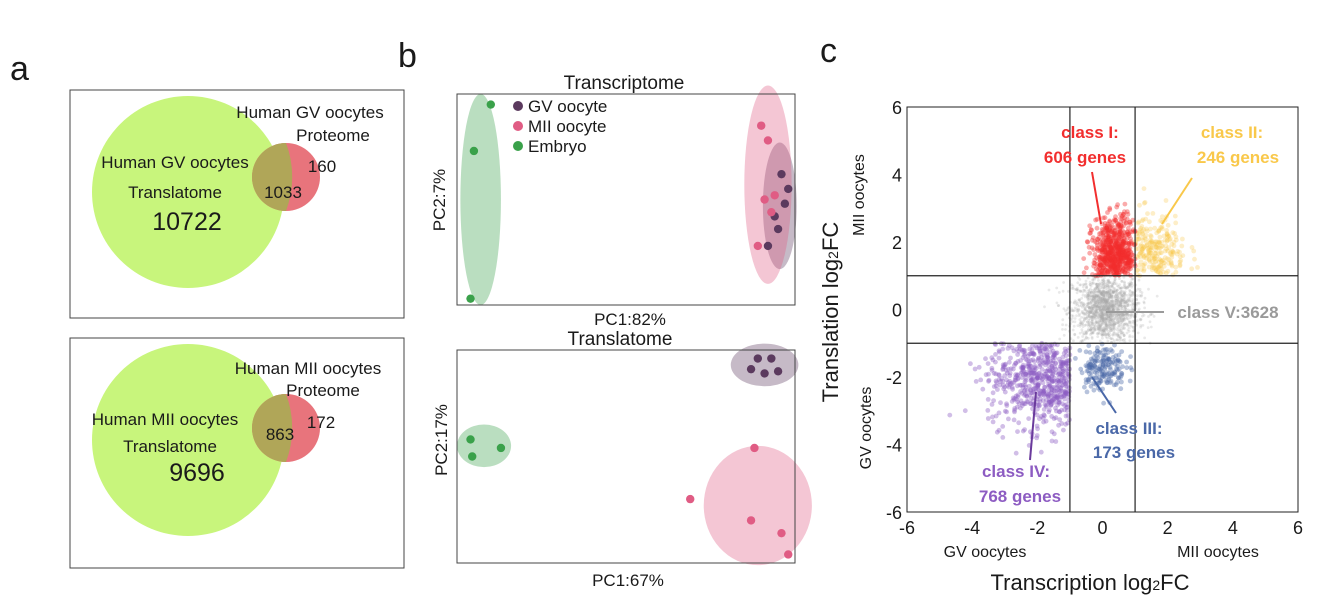  I want to click on fc-scatter-points, so click(1073, 321).